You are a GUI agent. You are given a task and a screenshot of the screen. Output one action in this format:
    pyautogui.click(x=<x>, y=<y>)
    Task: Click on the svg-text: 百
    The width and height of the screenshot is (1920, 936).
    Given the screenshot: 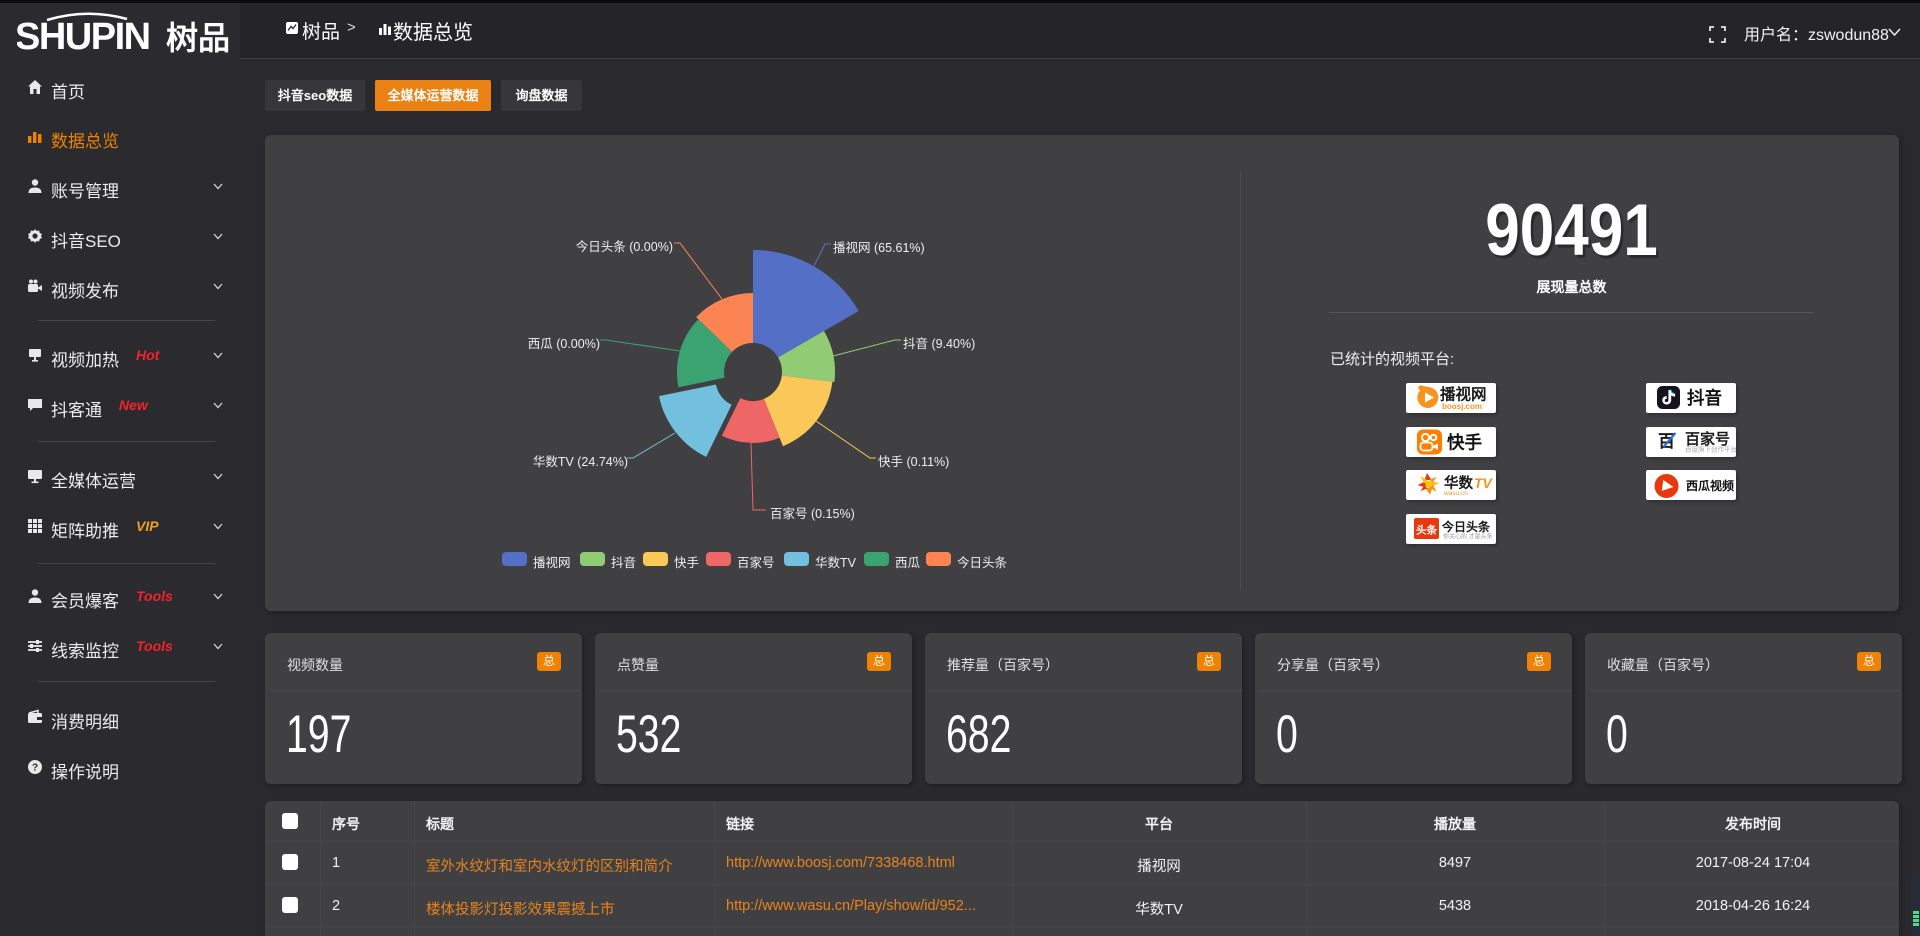 What is the action you would take?
    pyautogui.click(x=1666, y=441)
    